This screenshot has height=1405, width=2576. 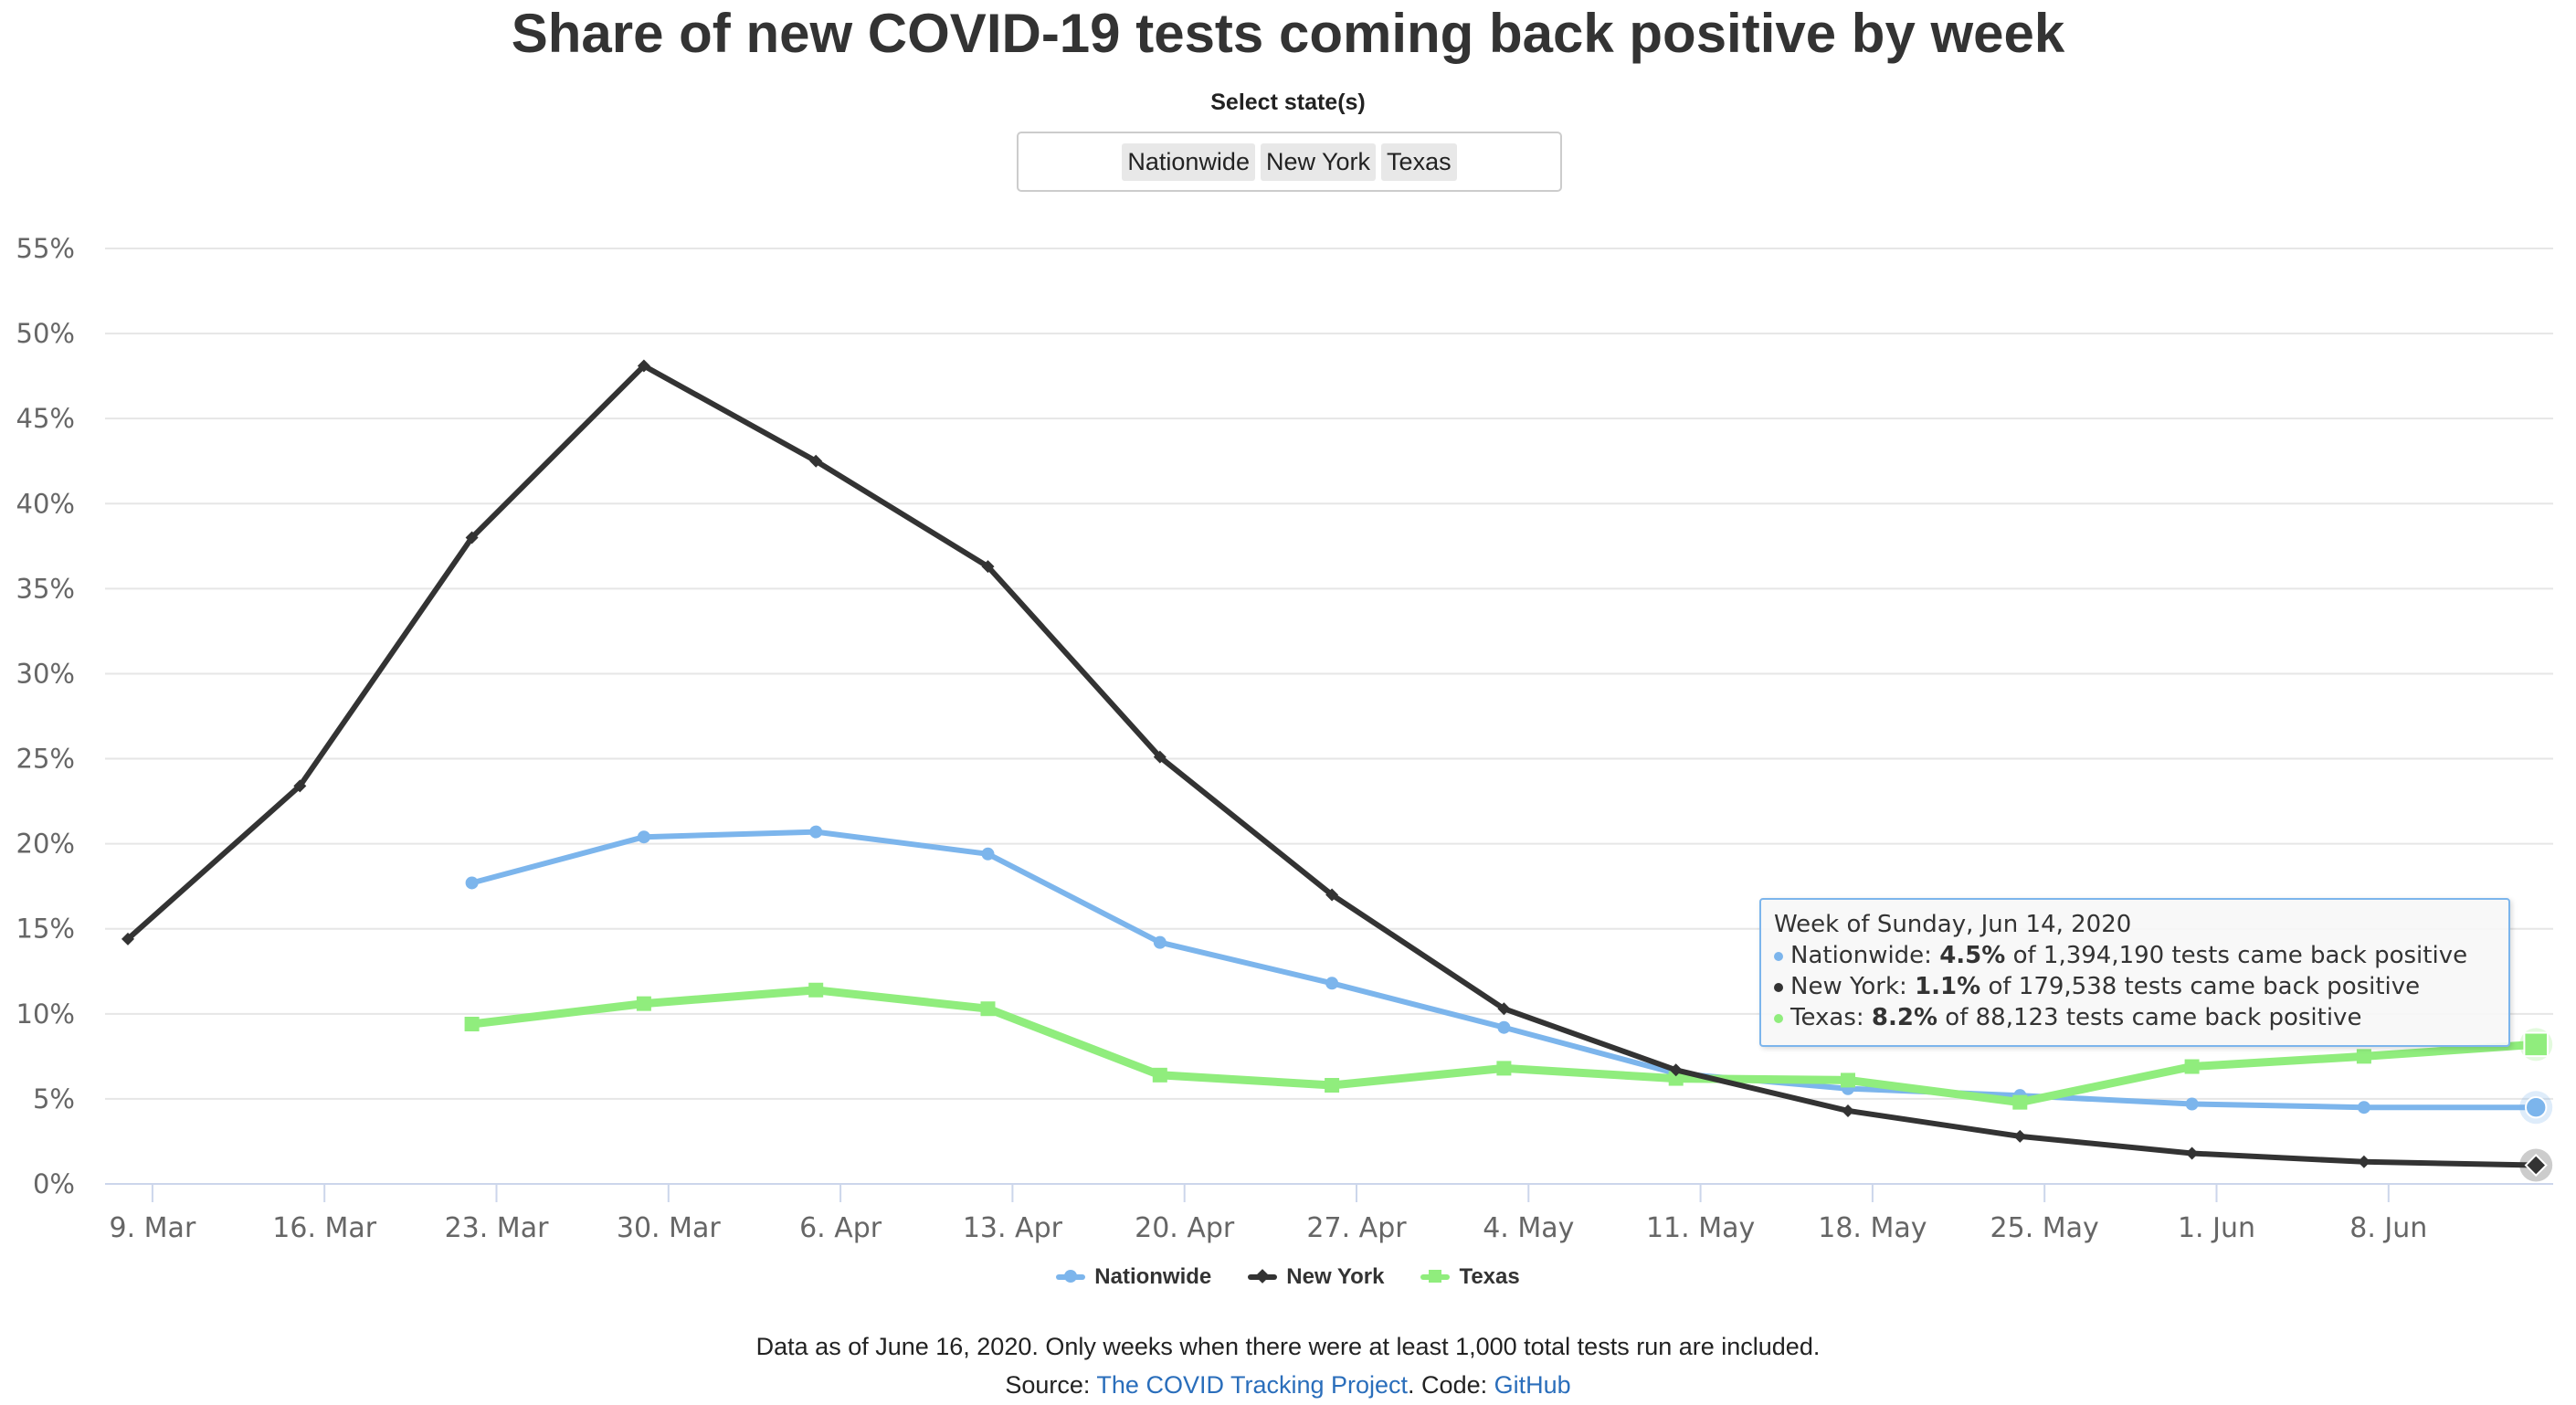 What do you see at coordinates (1528, 1228) in the screenshot?
I see `x-tick-label: 4. May` at bounding box center [1528, 1228].